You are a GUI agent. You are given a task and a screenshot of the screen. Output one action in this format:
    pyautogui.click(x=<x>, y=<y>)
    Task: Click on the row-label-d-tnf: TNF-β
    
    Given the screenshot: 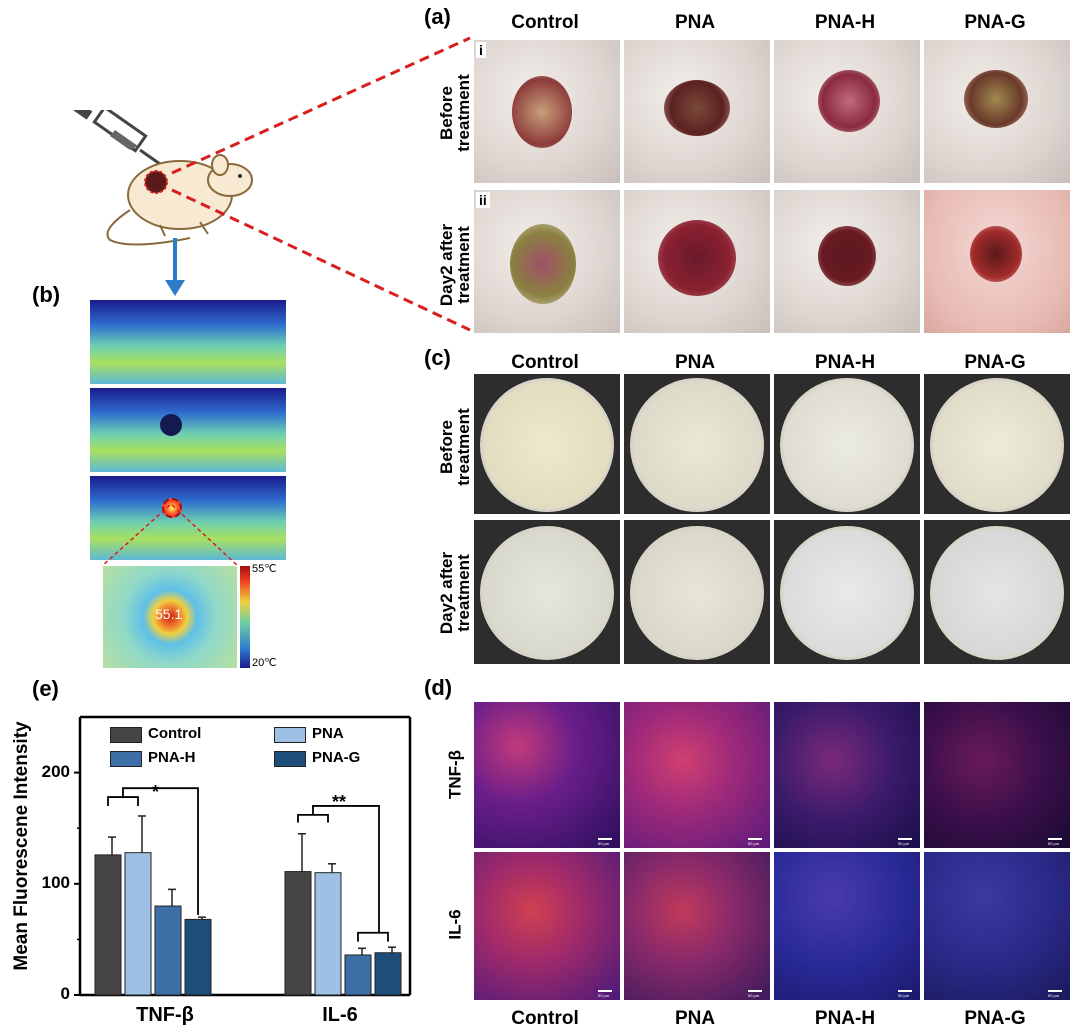 What is the action you would take?
    pyautogui.click(x=455, y=774)
    